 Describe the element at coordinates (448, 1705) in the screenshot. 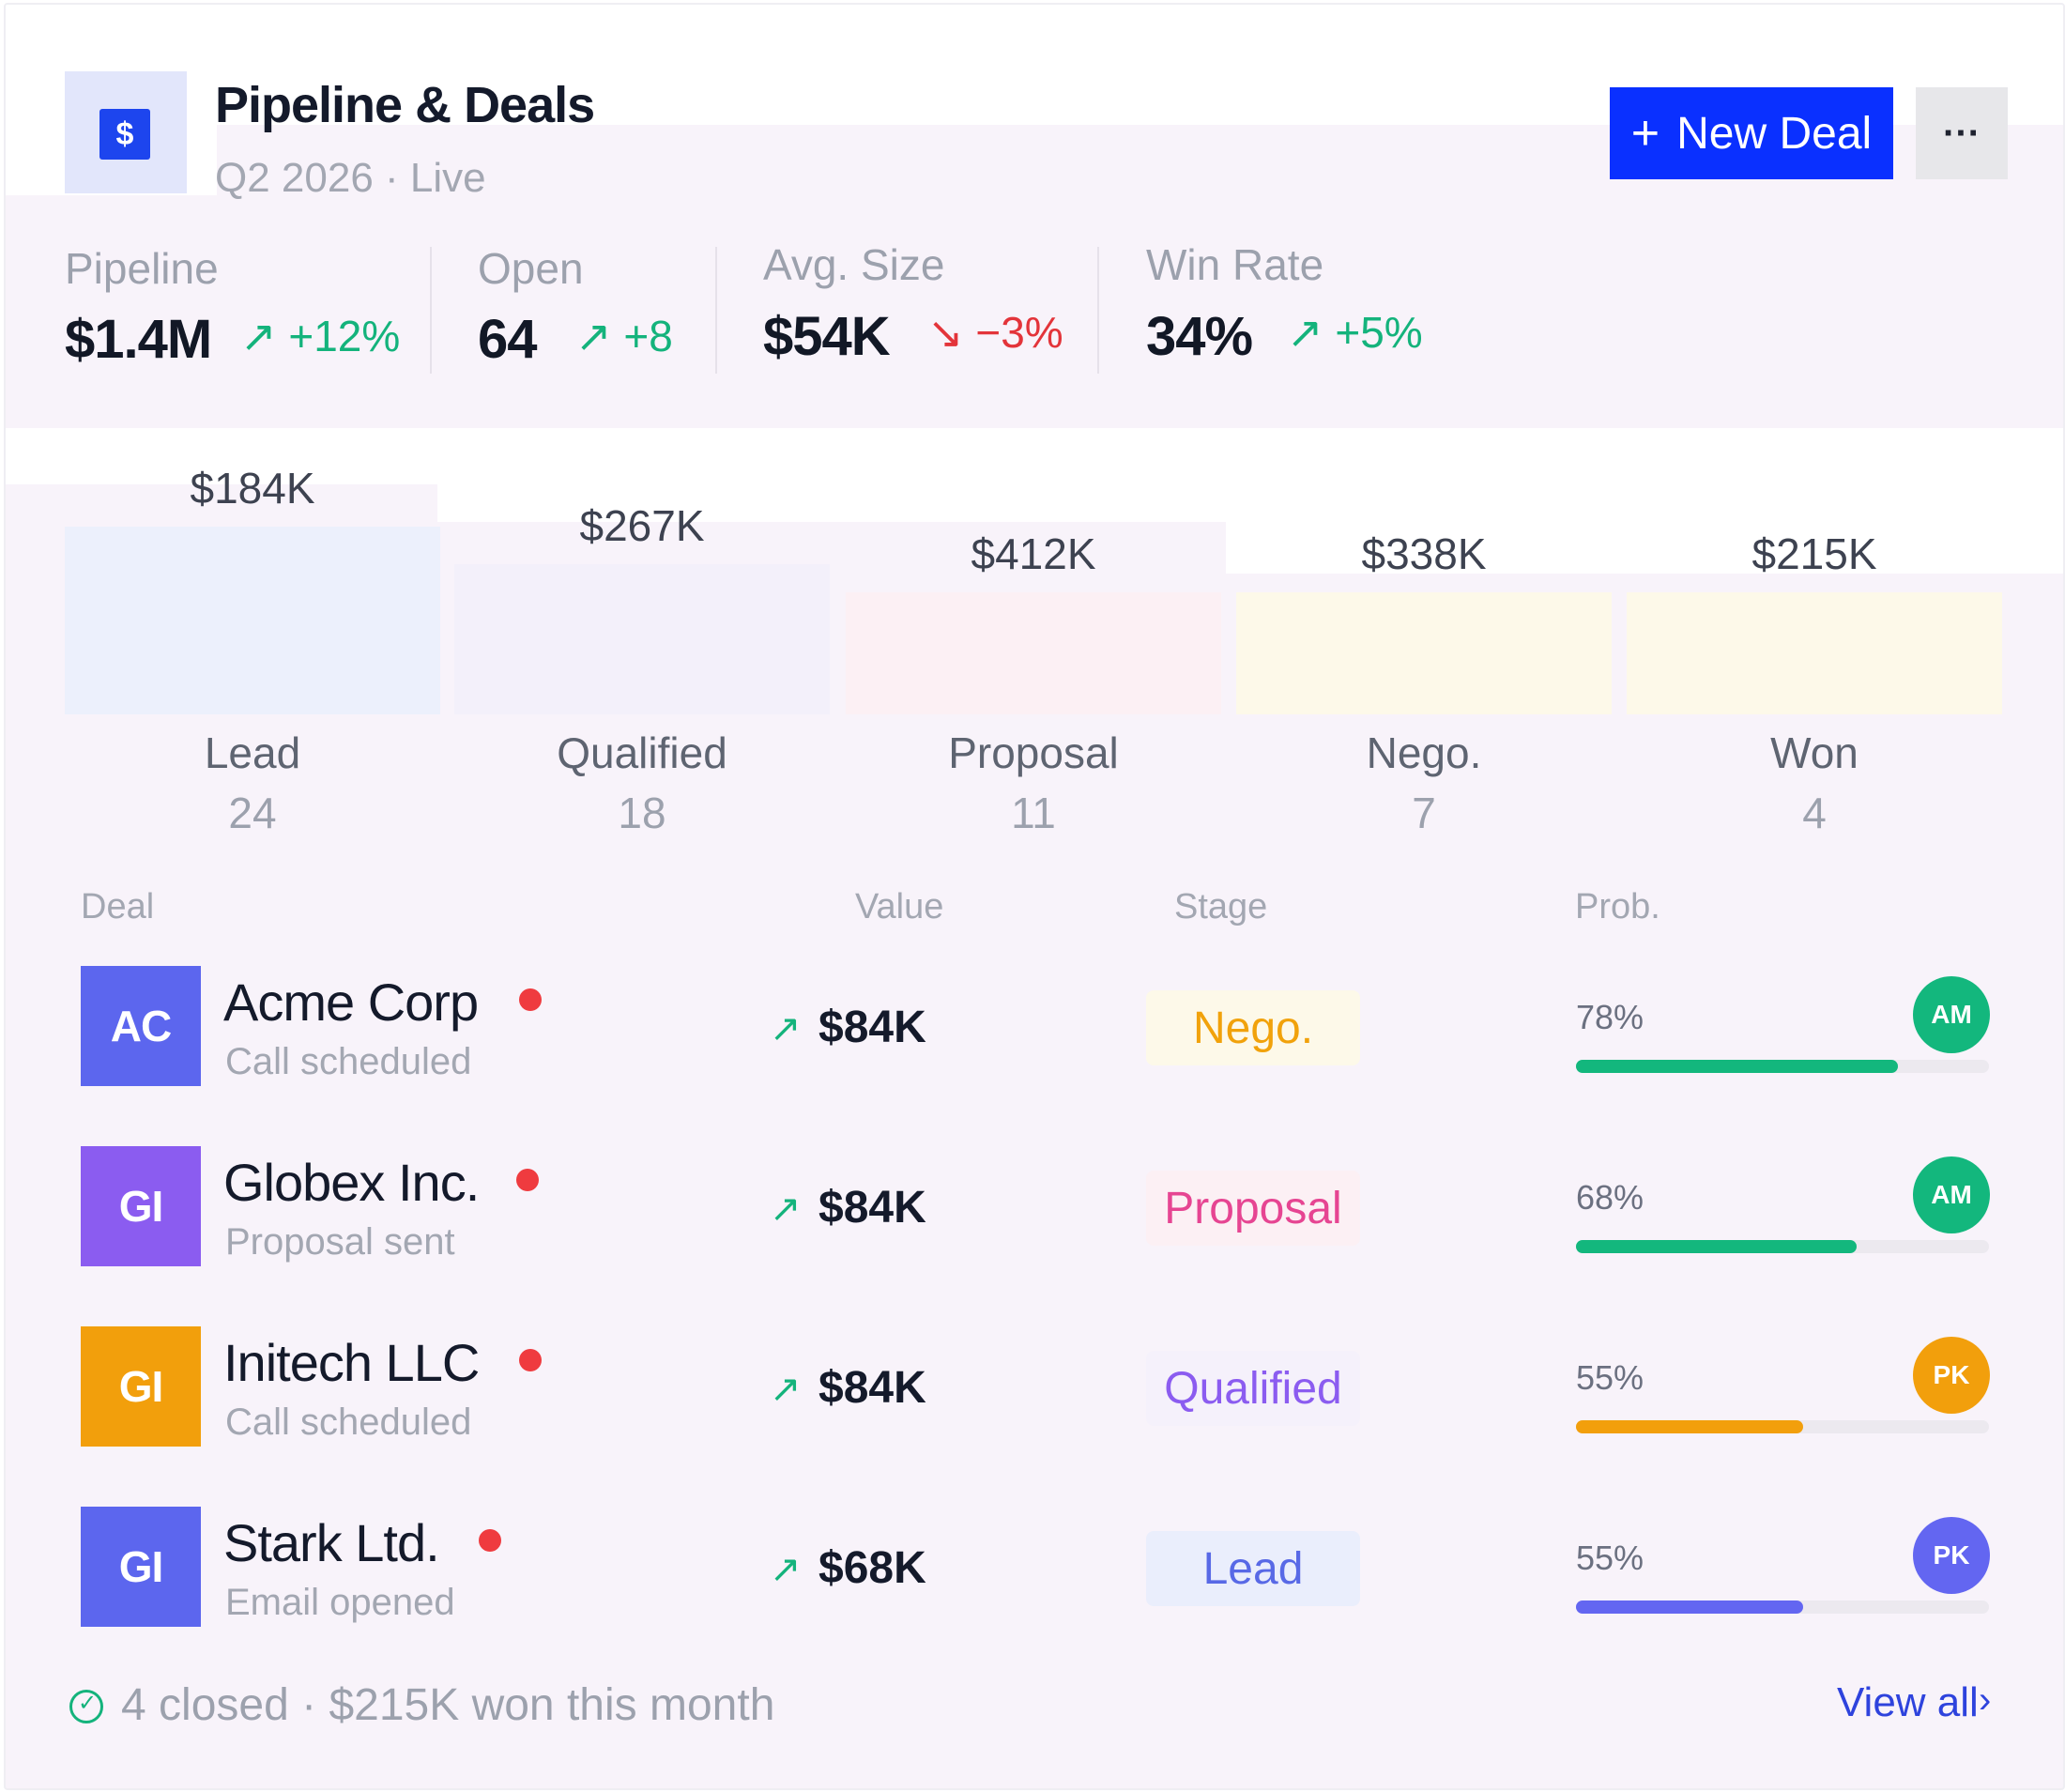

I see `footer-summary: 4 closed · $215K won this month` at that location.